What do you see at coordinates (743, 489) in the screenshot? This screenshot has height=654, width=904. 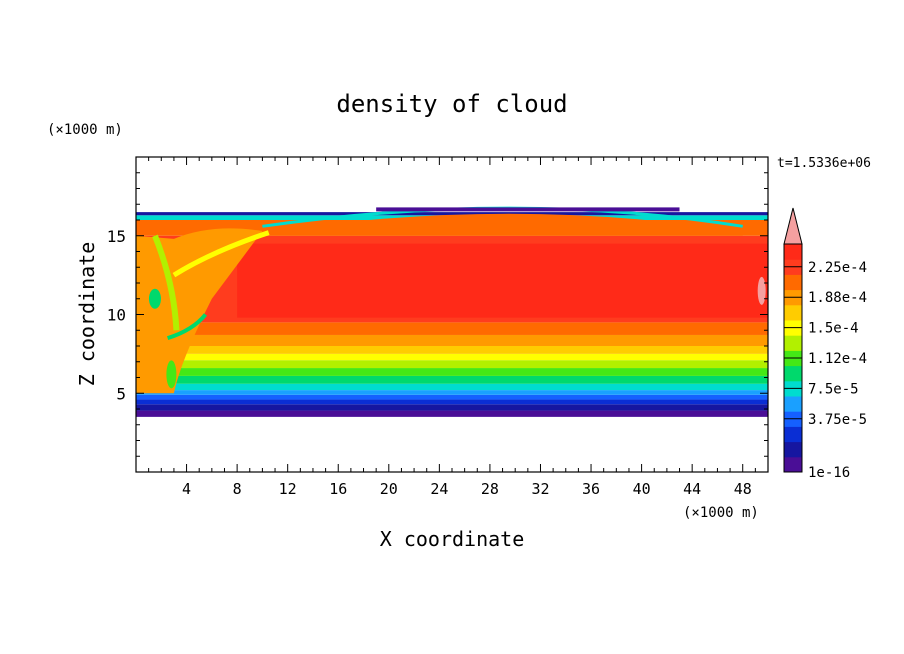 I see `x-tick-label: 48` at bounding box center [743, 489].